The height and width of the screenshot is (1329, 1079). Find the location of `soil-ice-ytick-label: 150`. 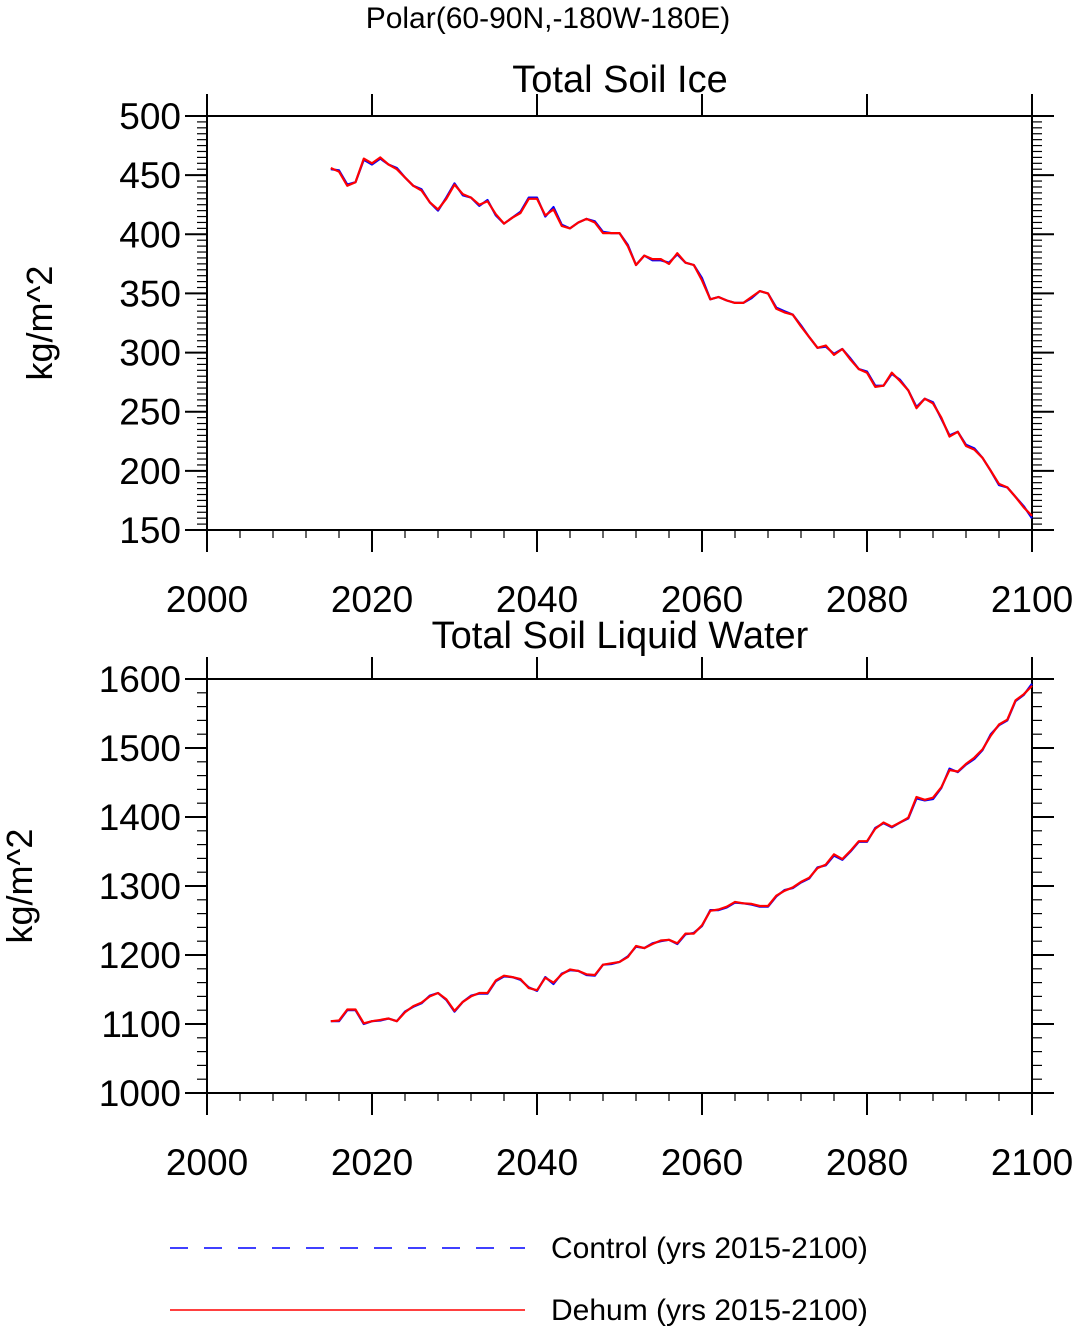

soil-ice-ytick-label: 150 is located at coordinates (150, 530).